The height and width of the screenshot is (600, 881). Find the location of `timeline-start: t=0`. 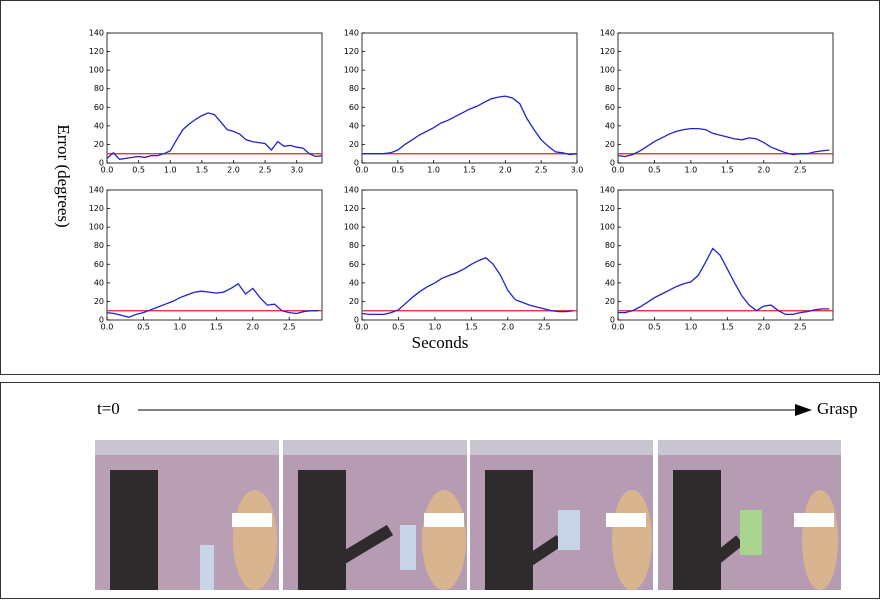

timeline-start: t=0 is located at coordinates (108, 408).